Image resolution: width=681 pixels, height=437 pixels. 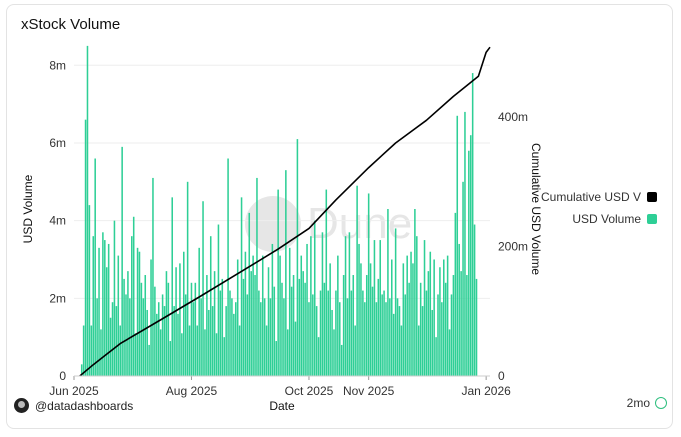 I want to click on creator-name: @datadashboards, so click(x=84, y=405).